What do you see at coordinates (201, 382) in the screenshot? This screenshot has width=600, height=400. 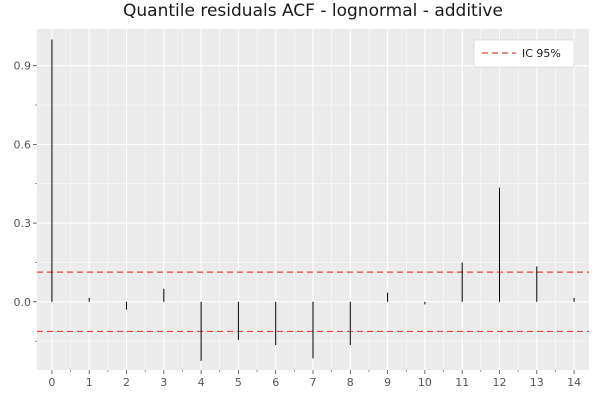 I see `x-tick-label: 4` at bounding box center [201, 382].